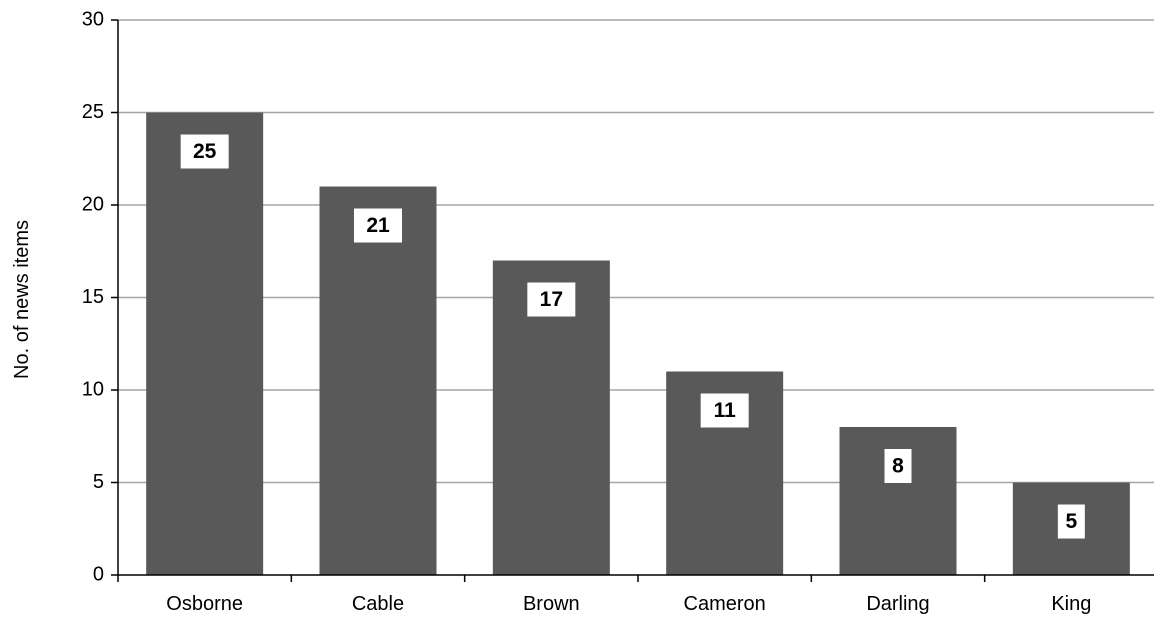 Image resolution: width=1154 pixels, height=626 pixels. I want to click on y-tick-label-20: 20, so click(93, 204).